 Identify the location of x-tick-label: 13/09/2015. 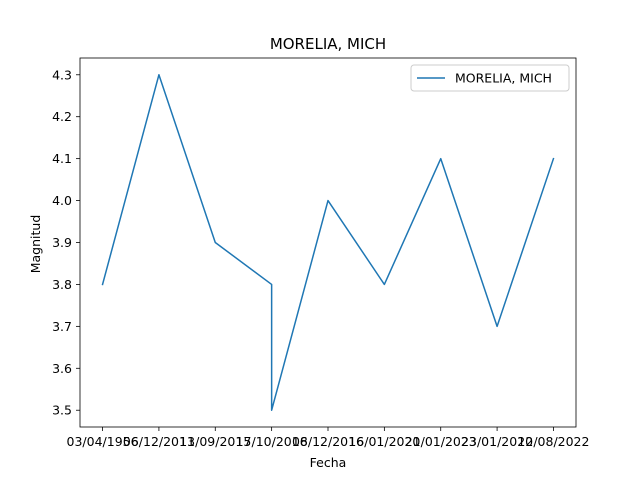
(215, 441).